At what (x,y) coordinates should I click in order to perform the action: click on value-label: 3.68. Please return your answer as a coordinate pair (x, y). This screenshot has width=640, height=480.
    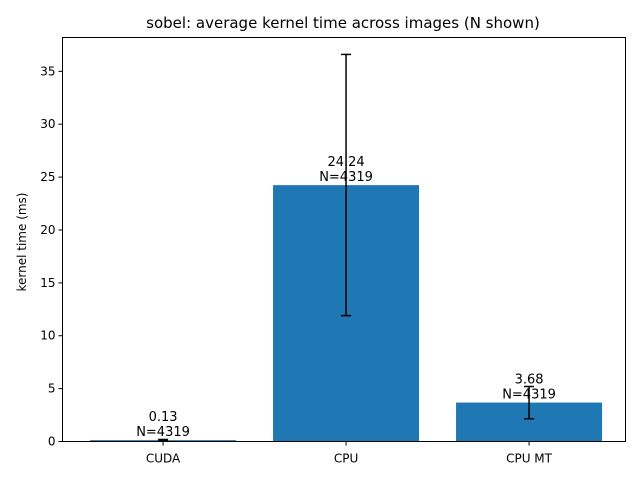
    Looking at the image, I should click on (529, 380).